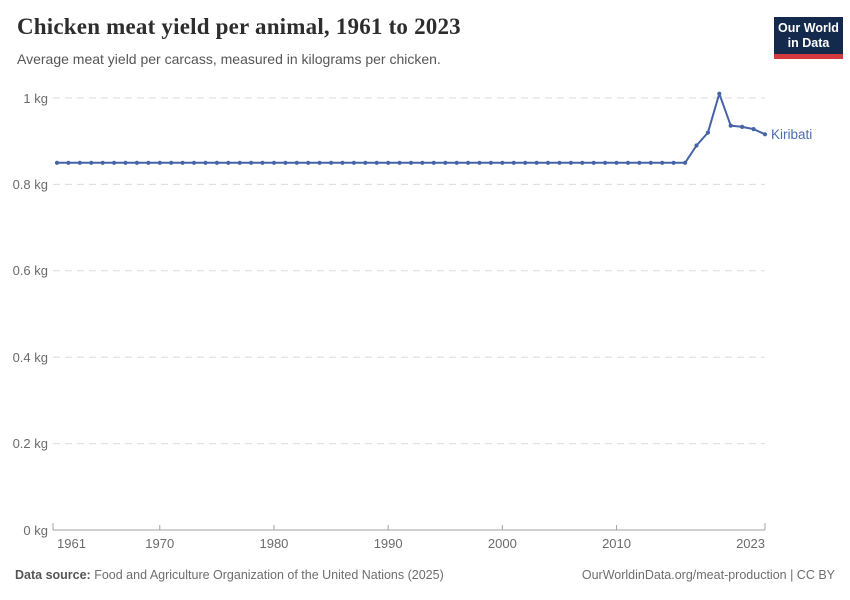 This screenshot has width=850, height=600. I want to click on y-tick-label: 0.8 kg, so click(30, 184).